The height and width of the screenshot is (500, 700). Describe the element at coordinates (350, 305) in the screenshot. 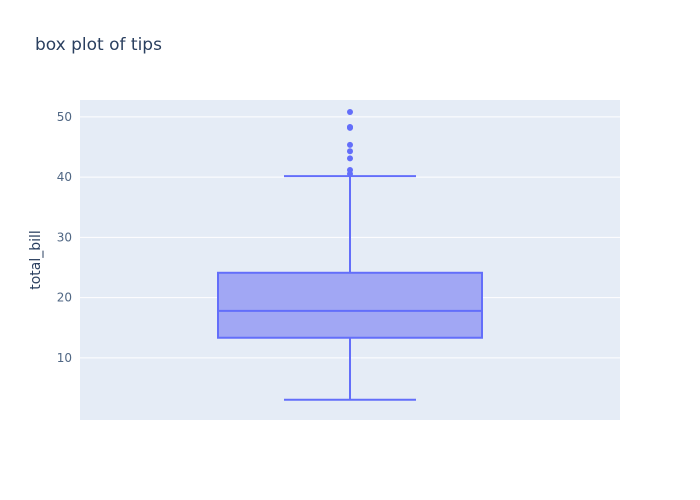

I see `iqr-box` at that location.